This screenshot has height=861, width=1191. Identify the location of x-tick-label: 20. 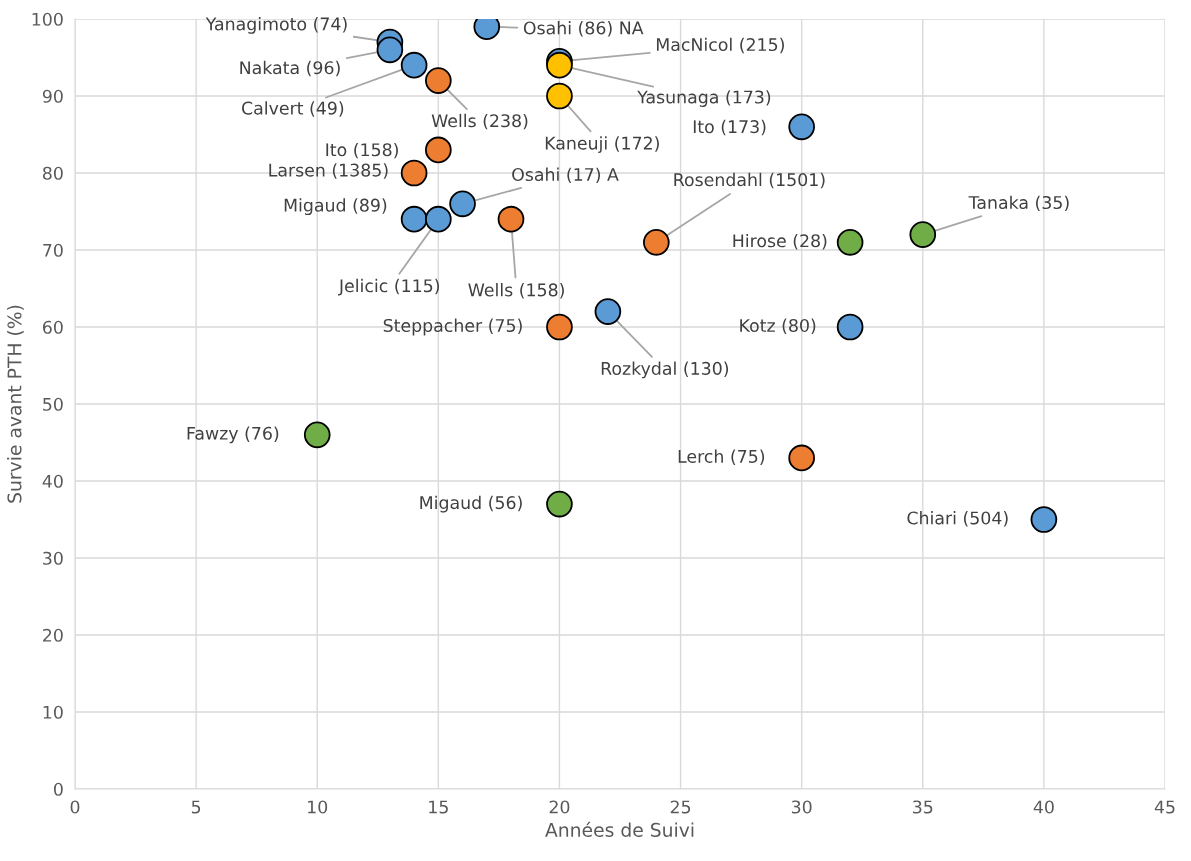
(559, 807).